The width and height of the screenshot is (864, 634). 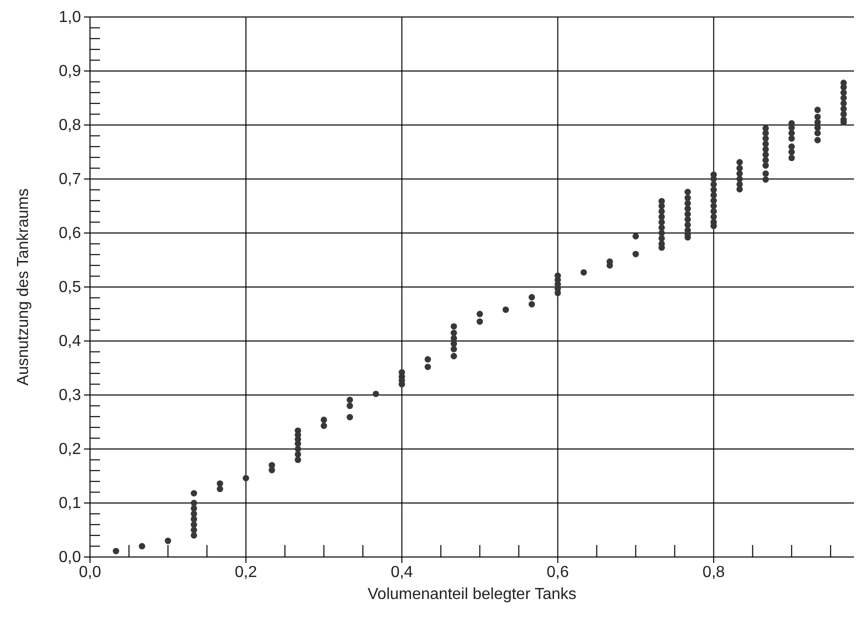 What do you see at coordinates (70, 233) in the screenshot?
I see `y-tick-label: 0,6` at bounding box center [70, 233].